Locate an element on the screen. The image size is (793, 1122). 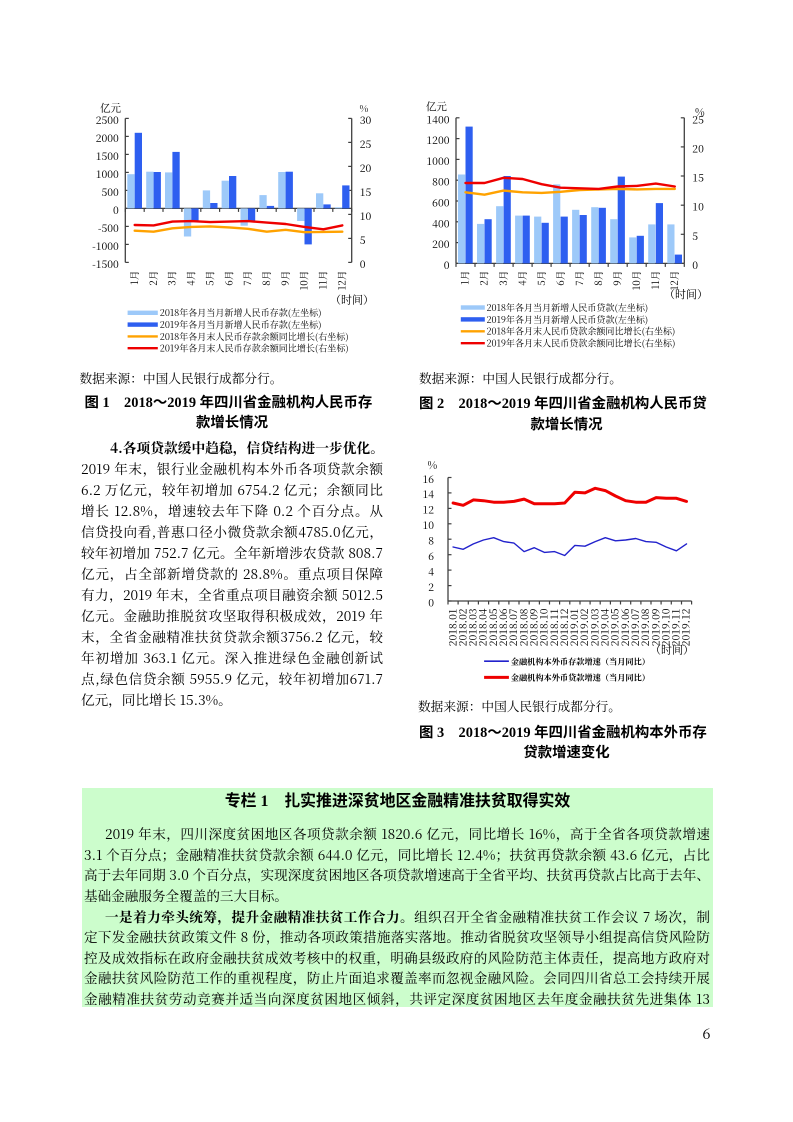
svg-text: 1200 is located at coordinates (437, 140).